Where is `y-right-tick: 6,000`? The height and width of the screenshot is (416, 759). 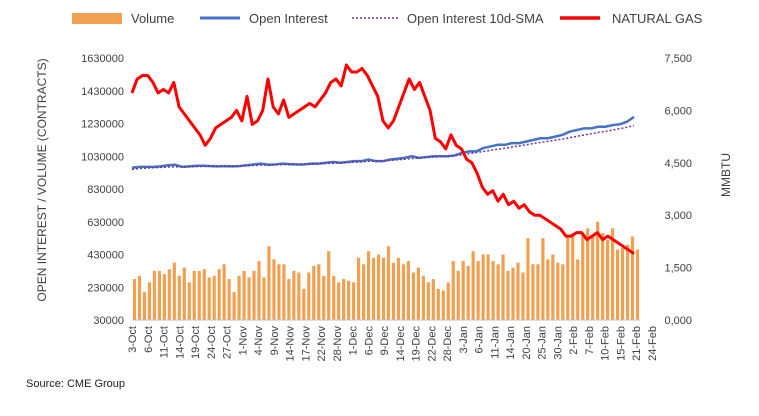 y-right-tick: 6,000 is located at coordinates (678, 111).